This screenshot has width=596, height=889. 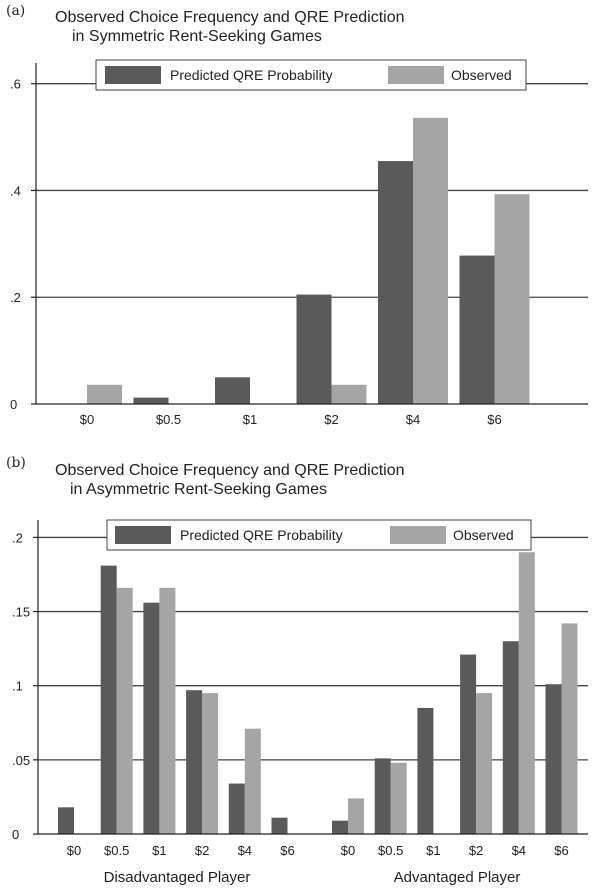 I want to click on group-label-advantaged: Advantaged Player, so click(x=457, y=877).